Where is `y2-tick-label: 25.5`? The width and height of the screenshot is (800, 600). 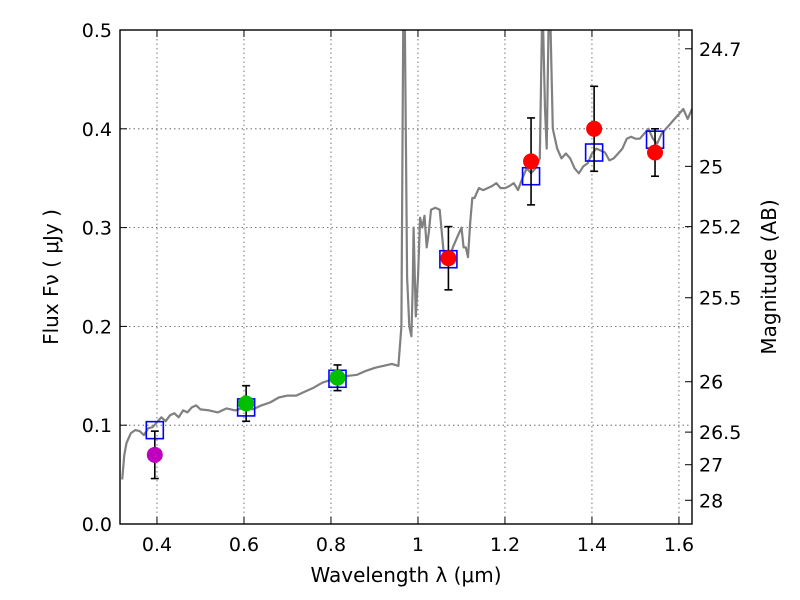 y2-tick-label: 25.5 is located at coordinates (720, 299).